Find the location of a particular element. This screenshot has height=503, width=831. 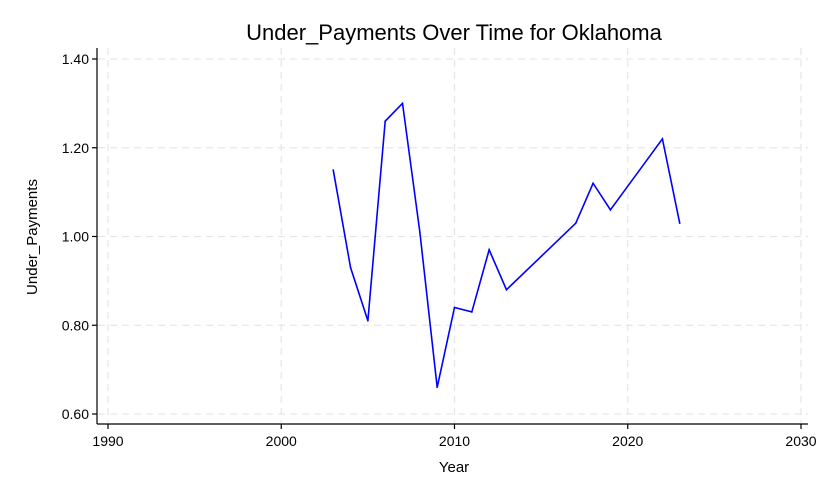

x-tick-label-3: 2020 is located at coordinates (627, 441).